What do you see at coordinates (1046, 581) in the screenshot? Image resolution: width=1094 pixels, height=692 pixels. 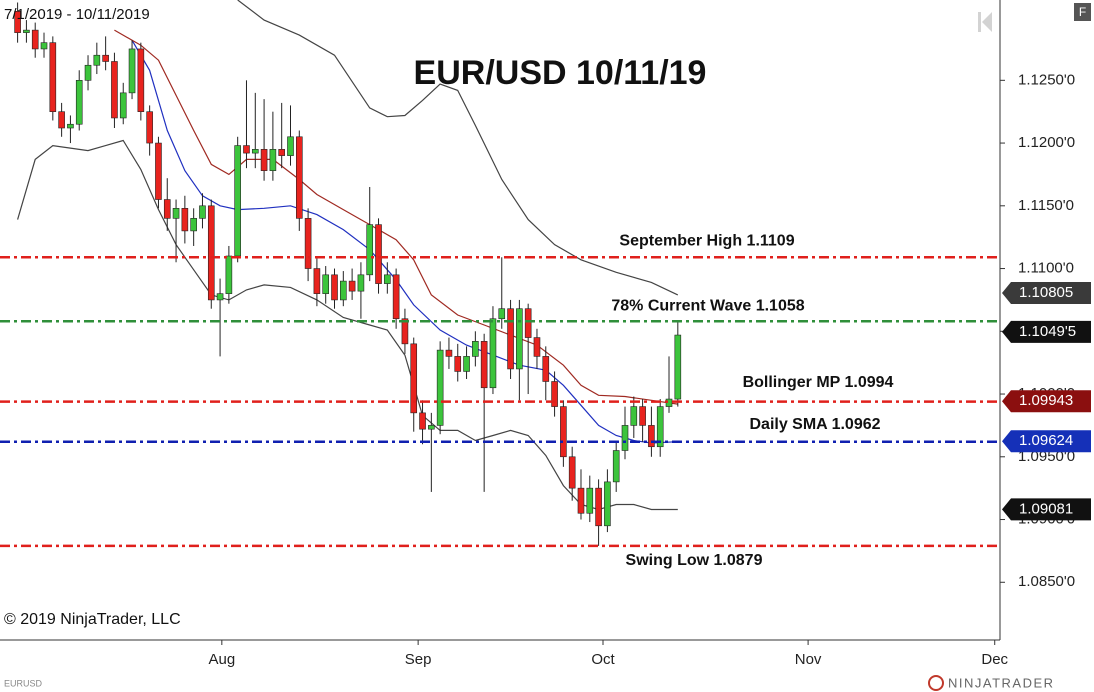 I see `y-tick-label: 1.0850'0` at bounding box center [1046, 581].